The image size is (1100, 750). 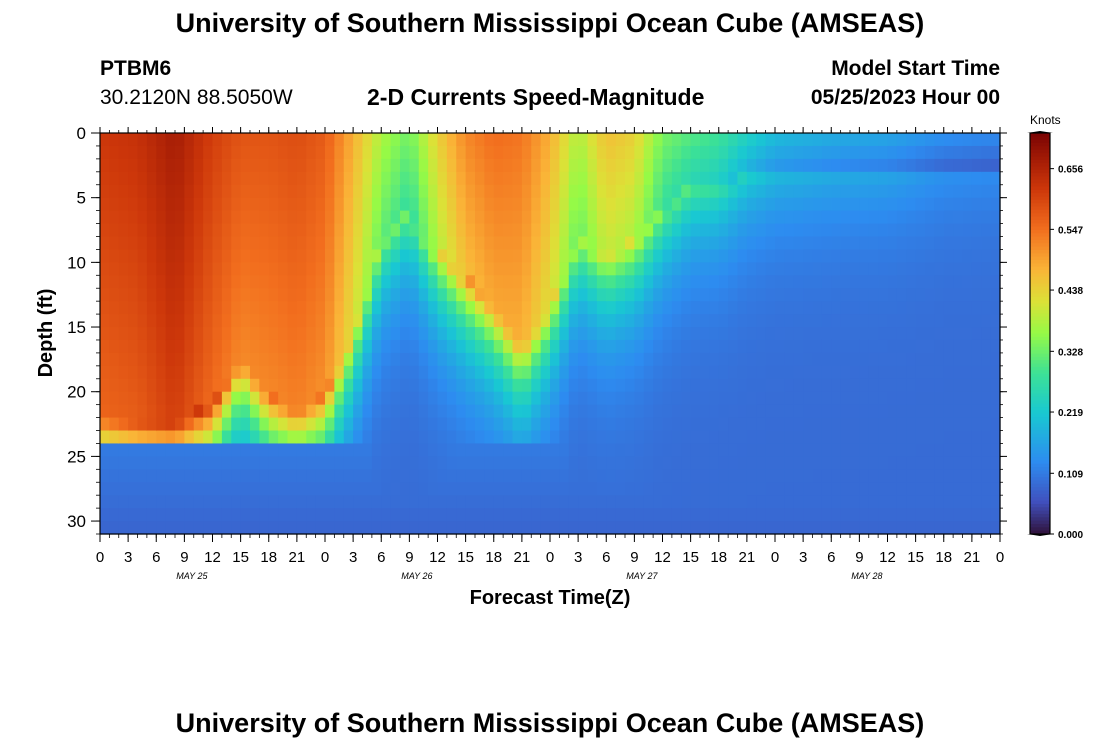 I want to click on x-tick-label: 3, so click(x=578, y=557).